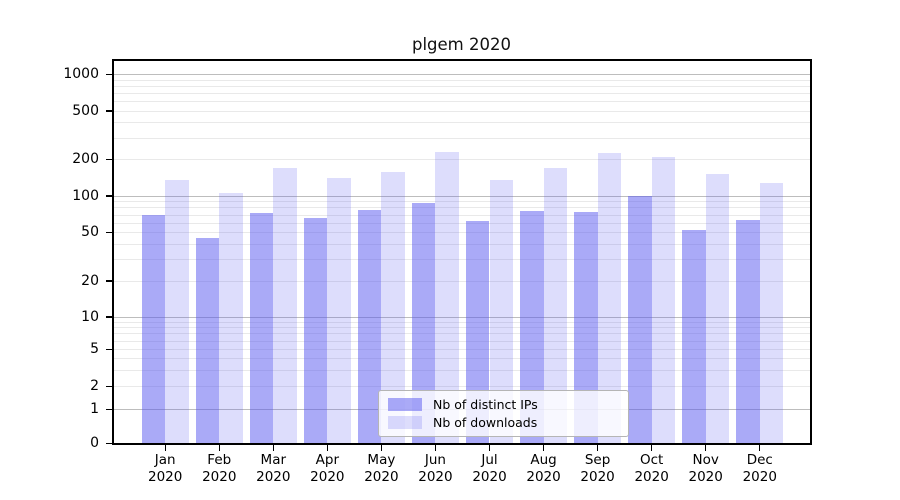  Describe the element at coordinates (94, 386) in the screenshot. I see `y-tick-label-2: 2` at that location.